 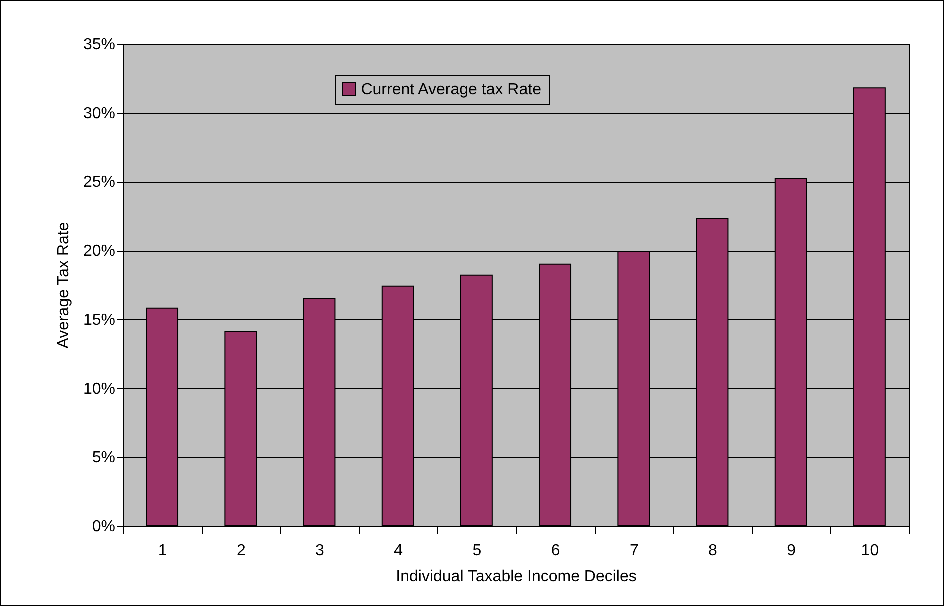 What do you see at coordinates (63, 285) in the screenshot?
I see `y-axis-title: Average Tax Rate` at bounding box center [63, 285].